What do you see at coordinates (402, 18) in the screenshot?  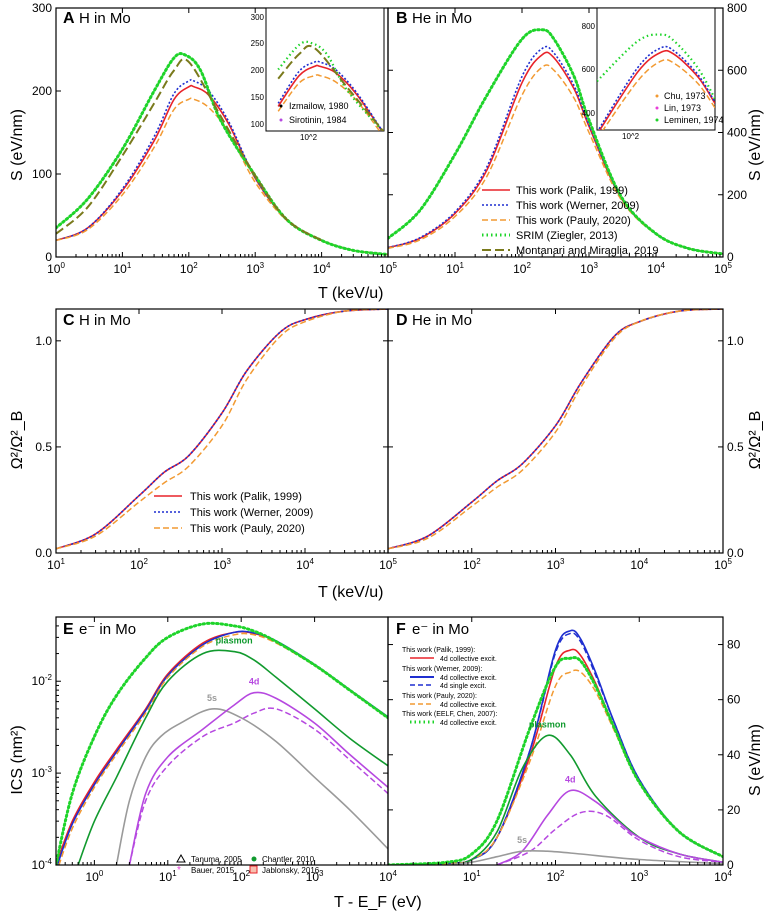 I see `panel-letter-b: B` at bounding box center [402, 18].